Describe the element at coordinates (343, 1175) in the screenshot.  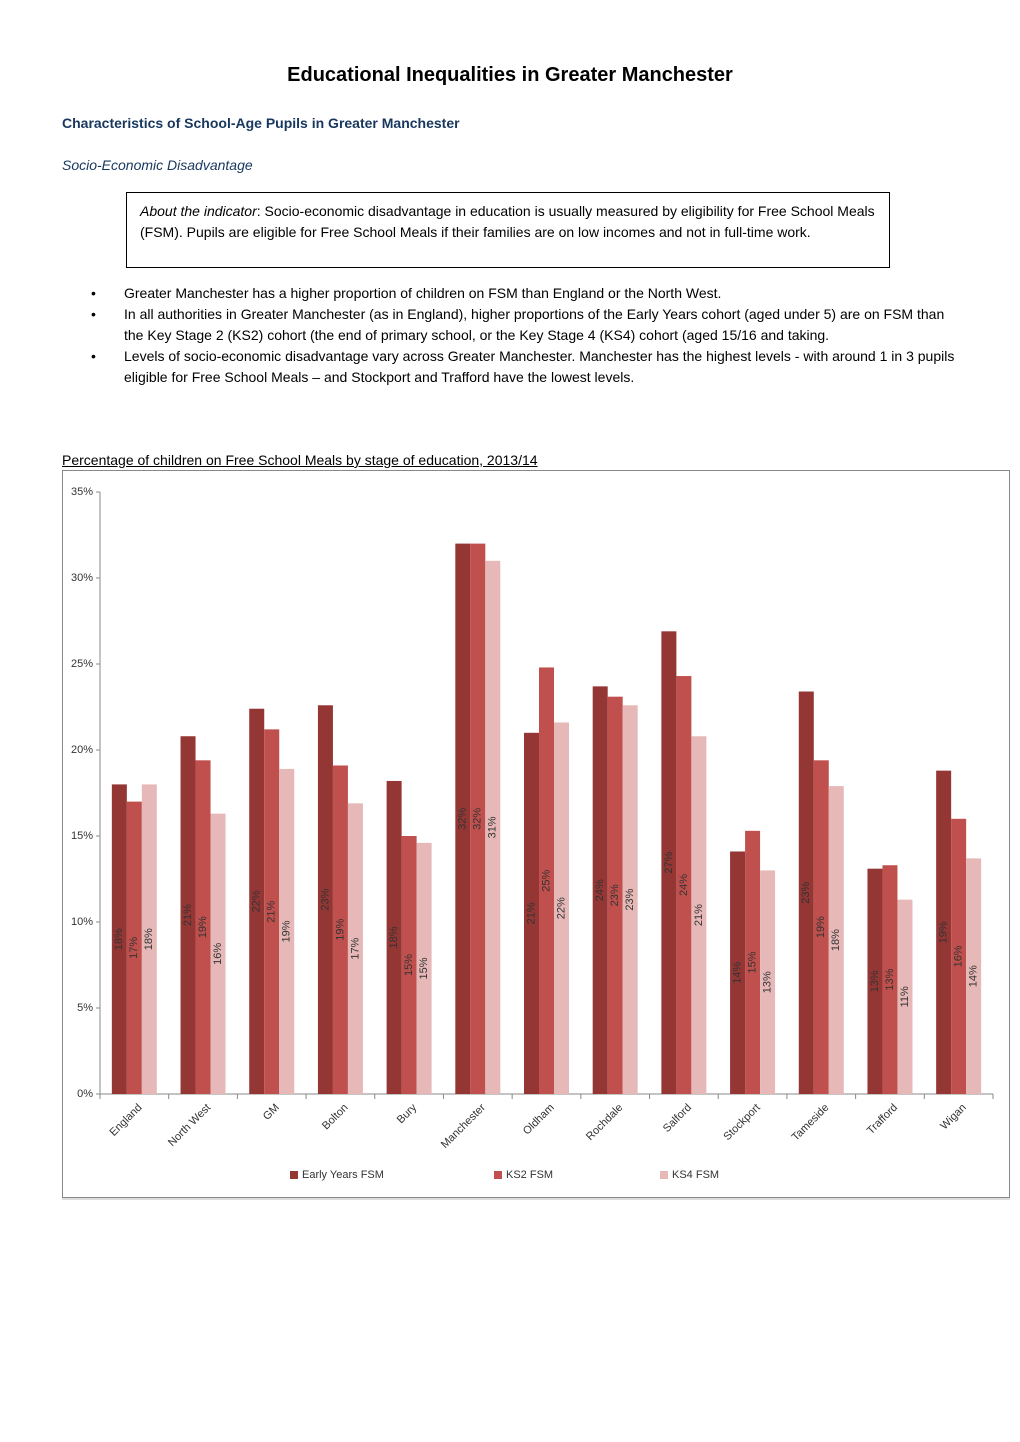
I see `legend-label: Early Years FSM` at that location.